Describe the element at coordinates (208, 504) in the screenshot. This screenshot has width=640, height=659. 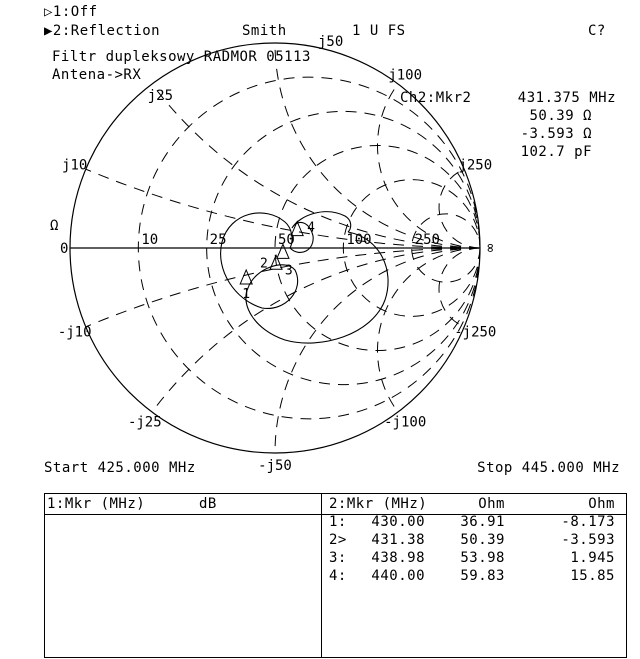
I see `left-header-unit: dB` at that location.